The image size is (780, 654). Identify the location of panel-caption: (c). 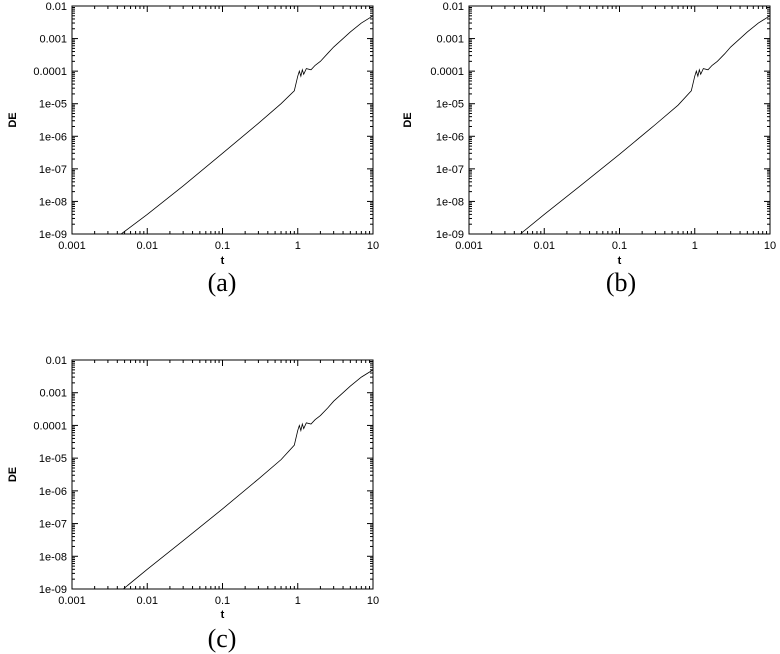
(222, 638).